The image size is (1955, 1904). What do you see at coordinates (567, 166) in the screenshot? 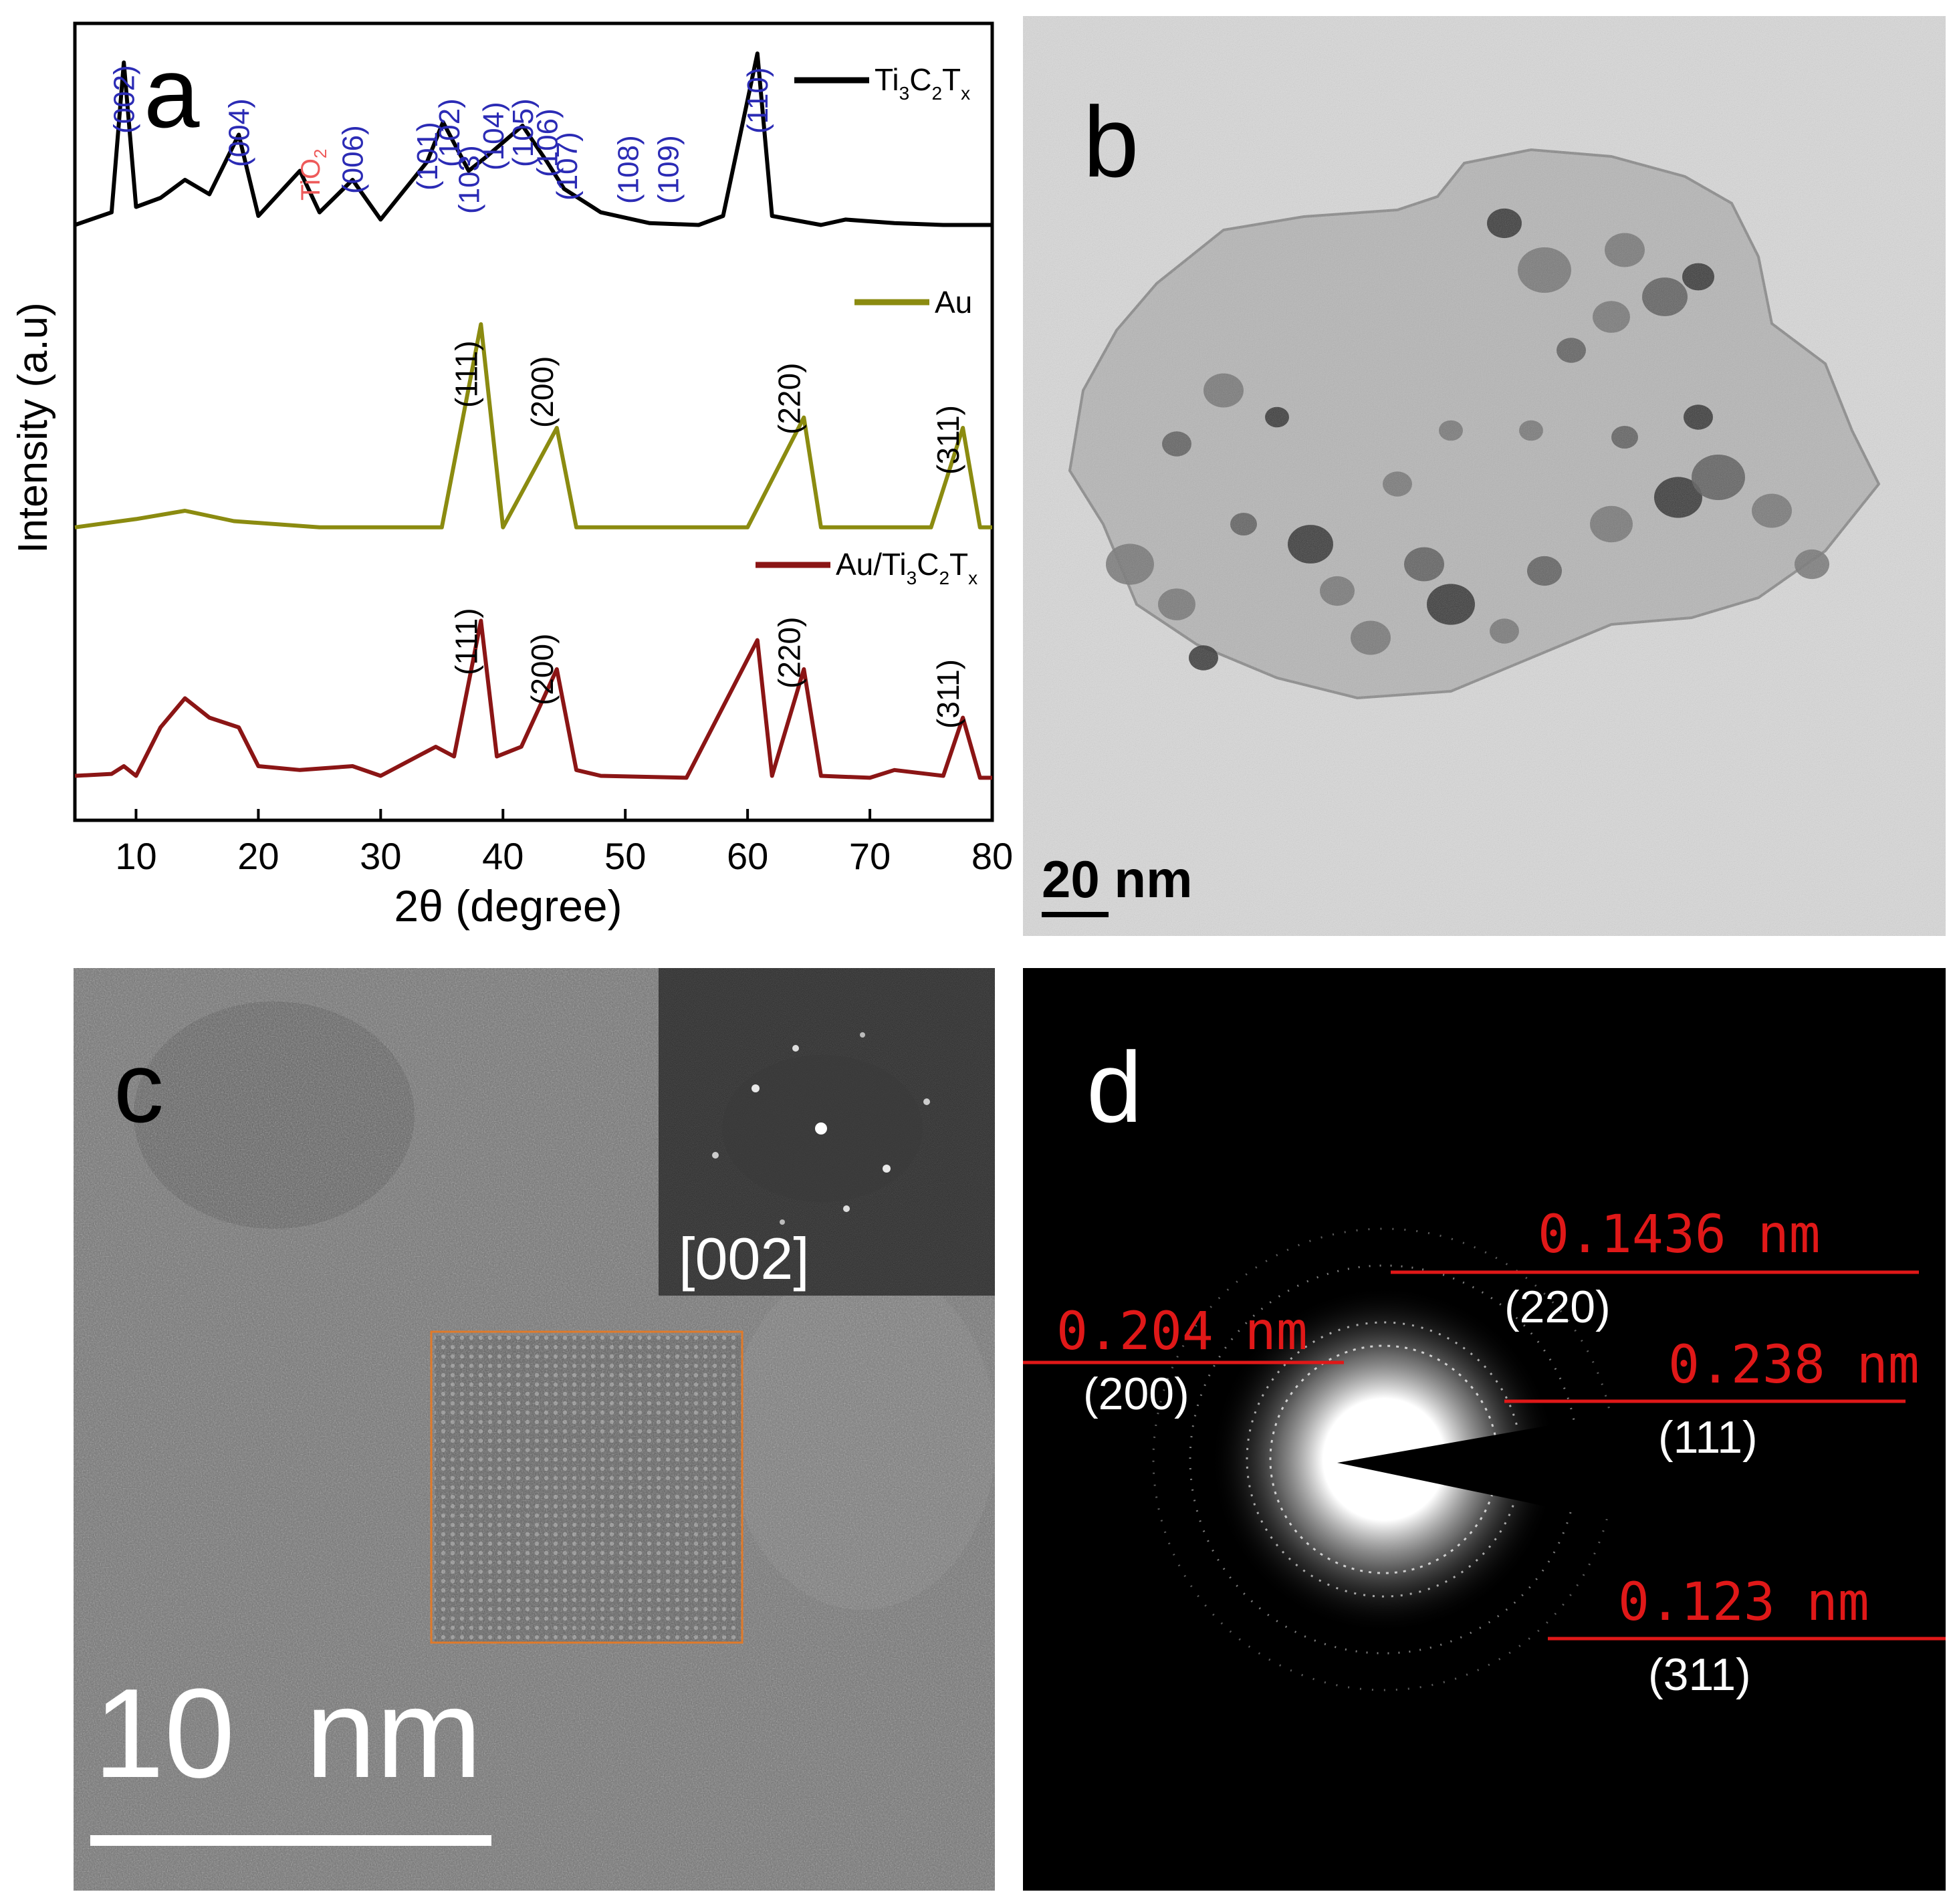
I see `peak-label-ti3c2tx: (107)` at bounding box center [567, 166].